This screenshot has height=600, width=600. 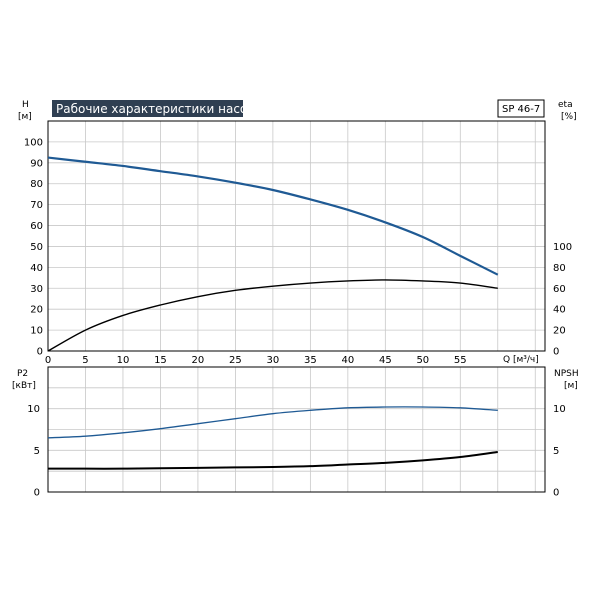 I want to click on bottom-right-tick-labels: 0 5 10, so click(x=559, y=451).